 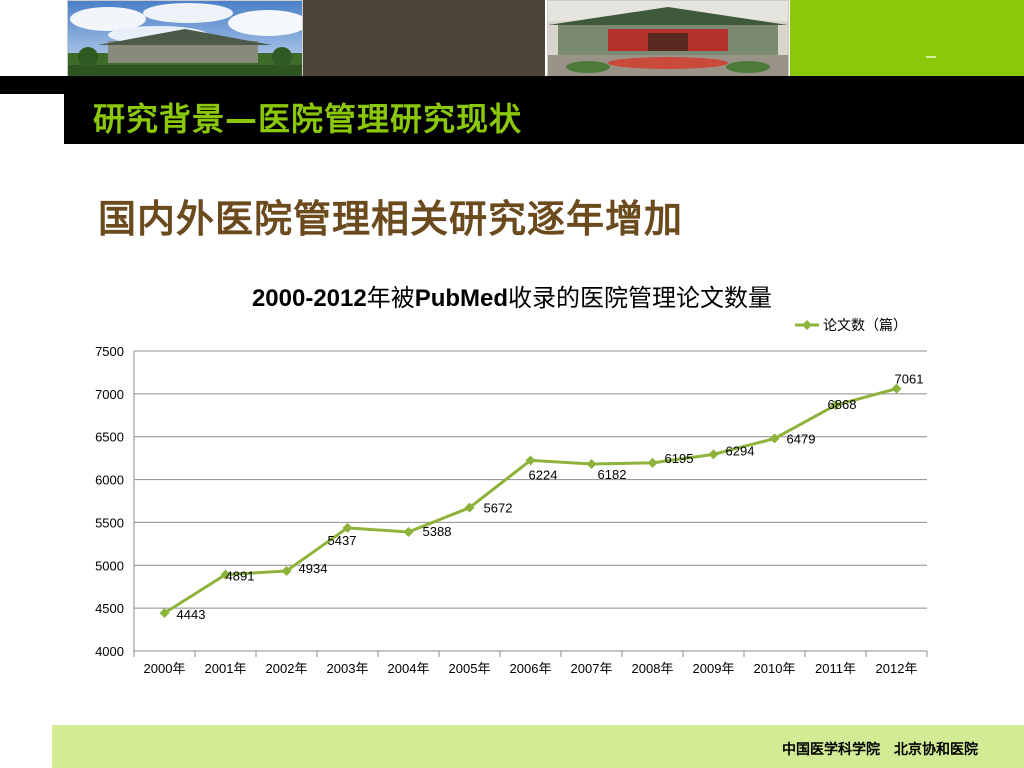 What do you see at coordinates (165, 668) in the screenshot?
I see `x-tick-label: 2000年` at bounding box center [165, 668].